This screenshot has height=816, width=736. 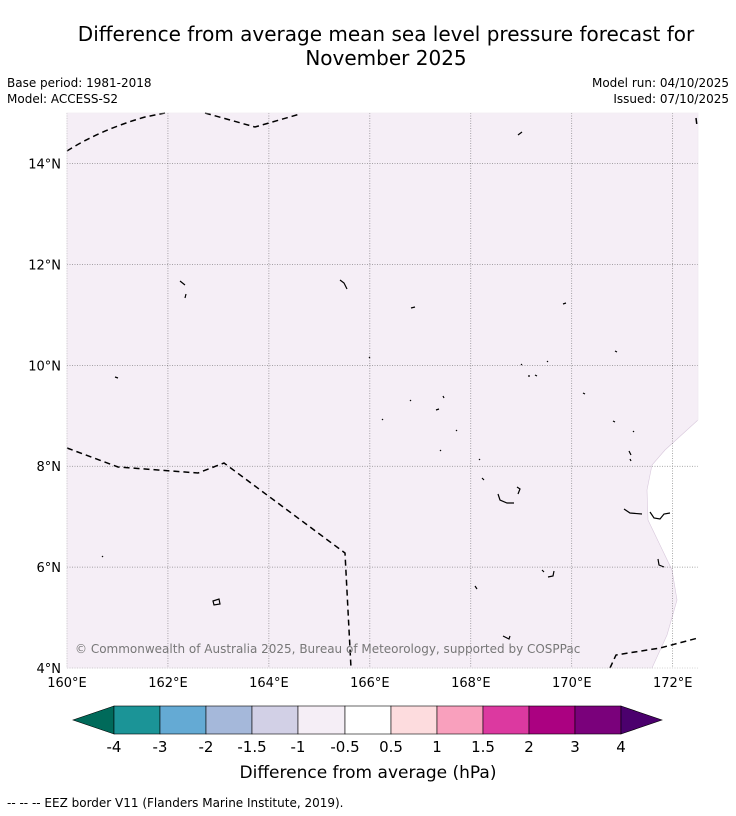 What do you see at coordinates (391, 747) in the screenshot?
I see `colorbar-tick-label: 0.5` at bounding box center [391, 747].